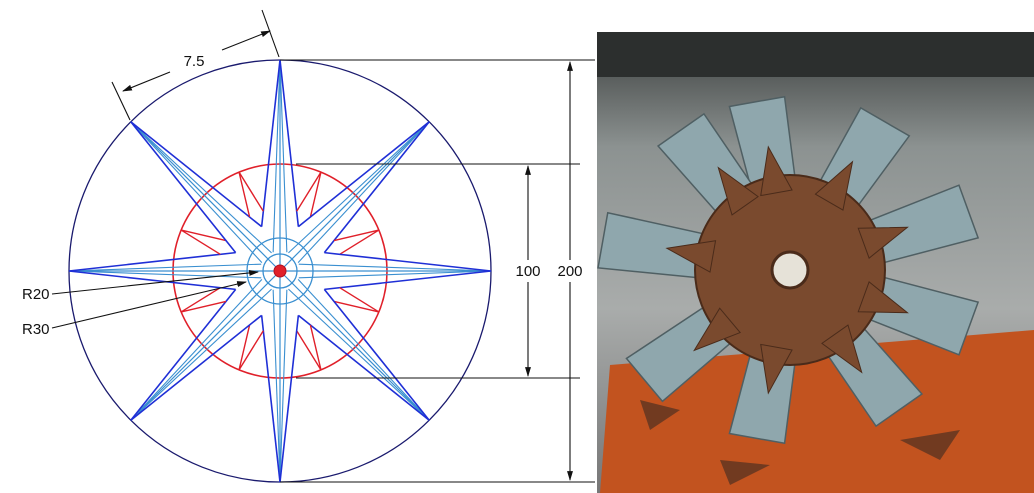  I want to click on dimension-label: 200, so click(569, 271).